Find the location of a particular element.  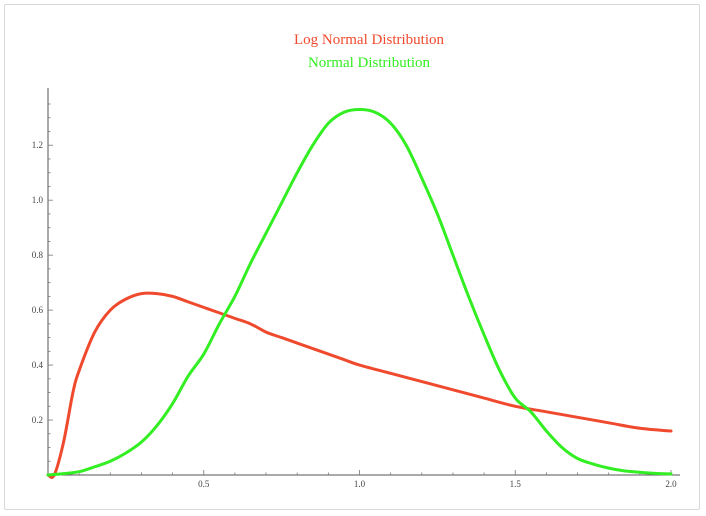

y-tick-label: 0.8 is located at coordinates (38, 255).